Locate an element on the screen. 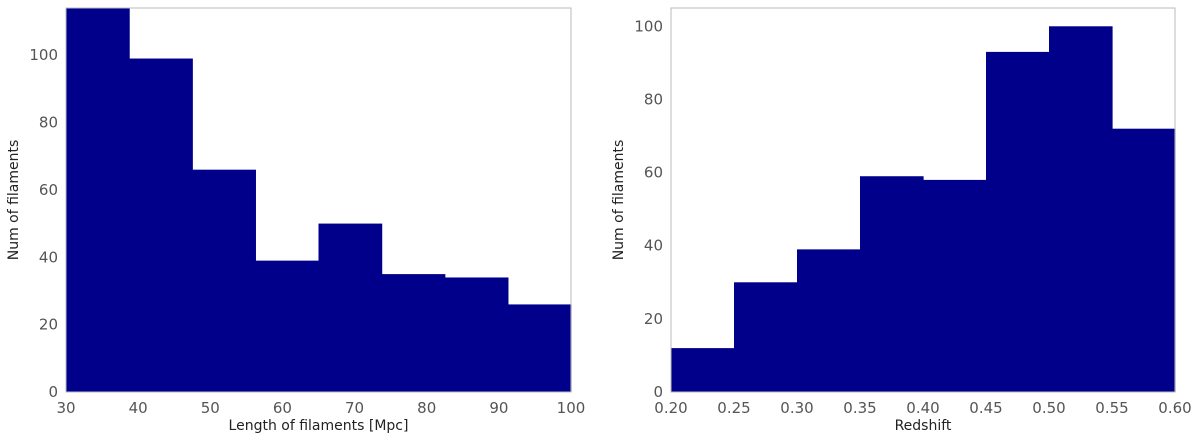  x-tick-label: 100 is located at coordinates (571, 408).